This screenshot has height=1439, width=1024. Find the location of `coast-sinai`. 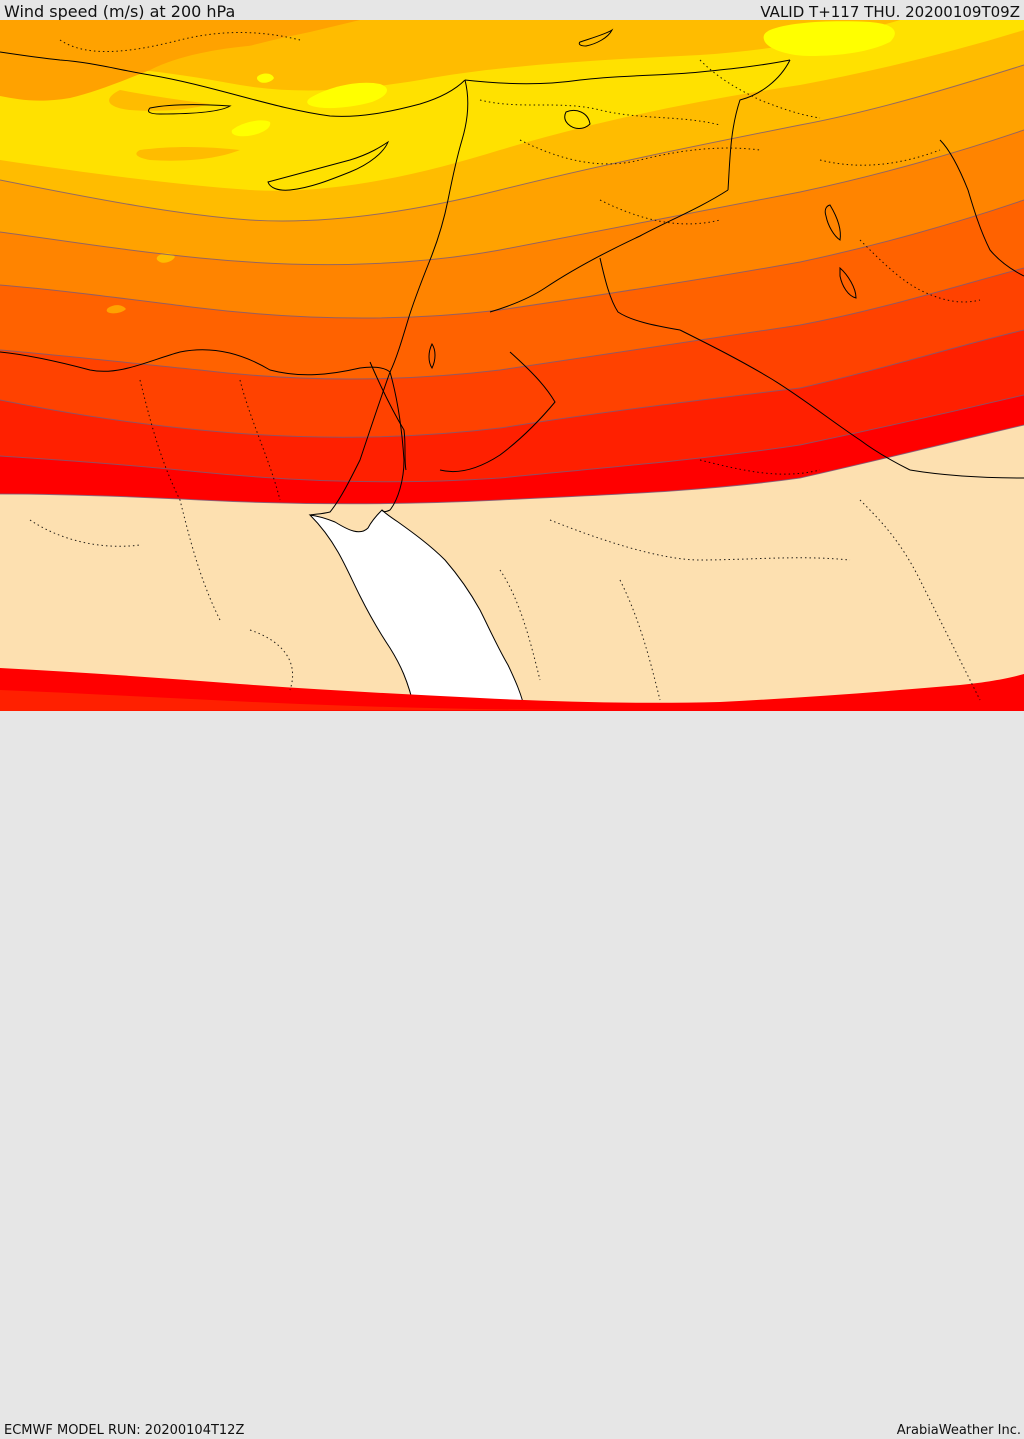

coast-sinai is located at coordinates (393, 441).